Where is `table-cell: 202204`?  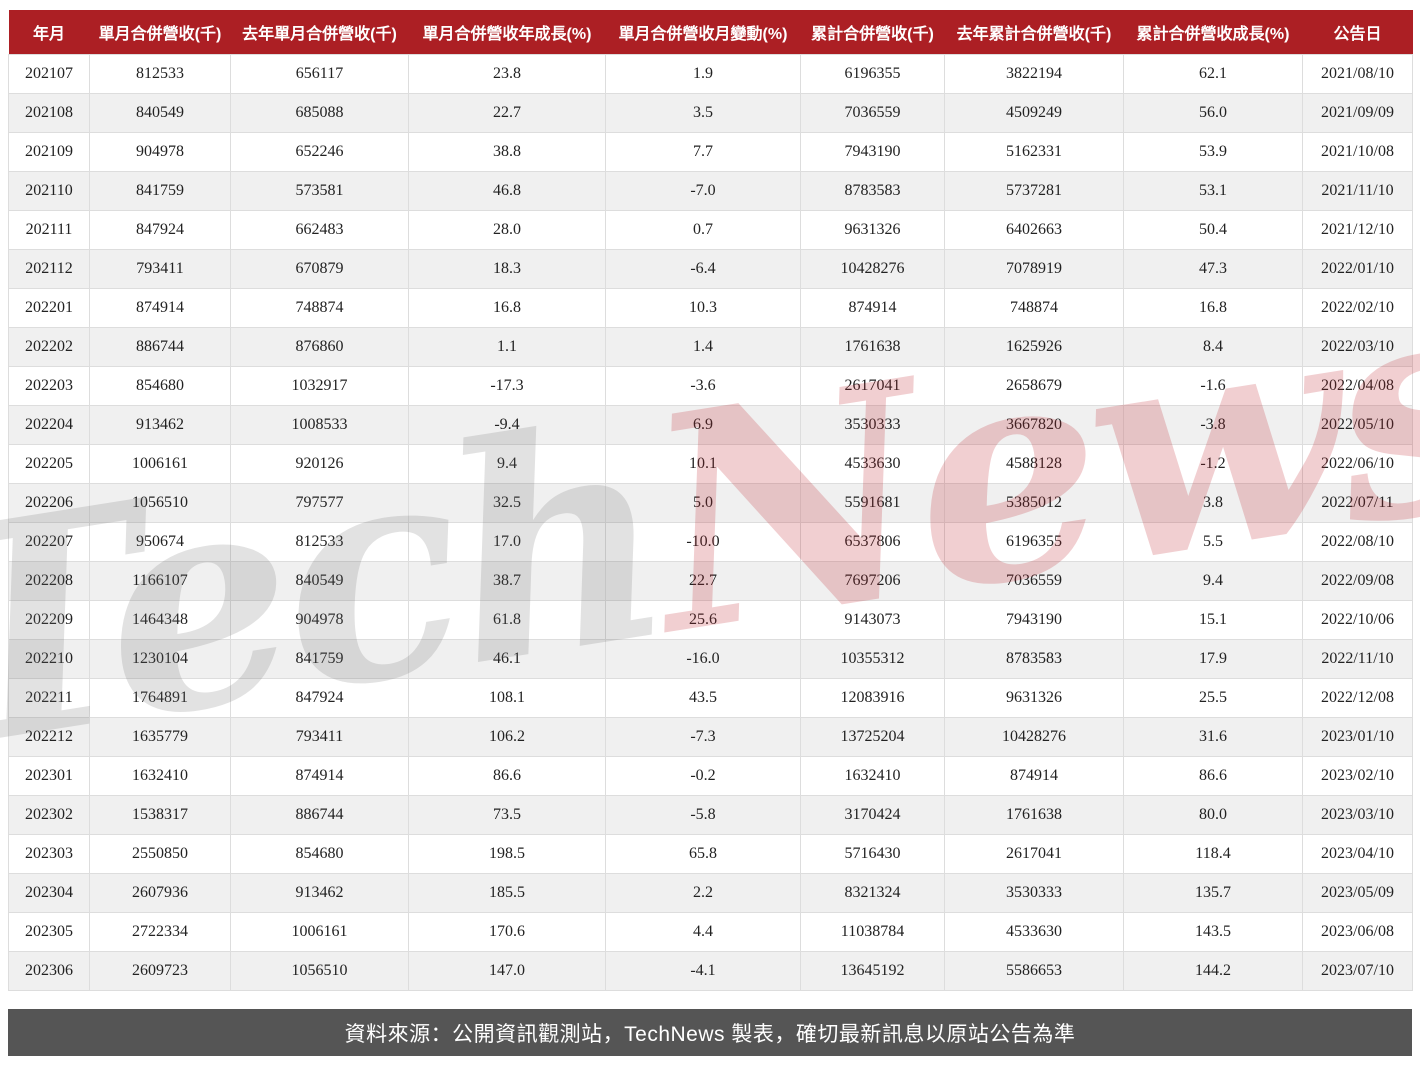 table-cell: 202204 is located at coordinates (49, 425).